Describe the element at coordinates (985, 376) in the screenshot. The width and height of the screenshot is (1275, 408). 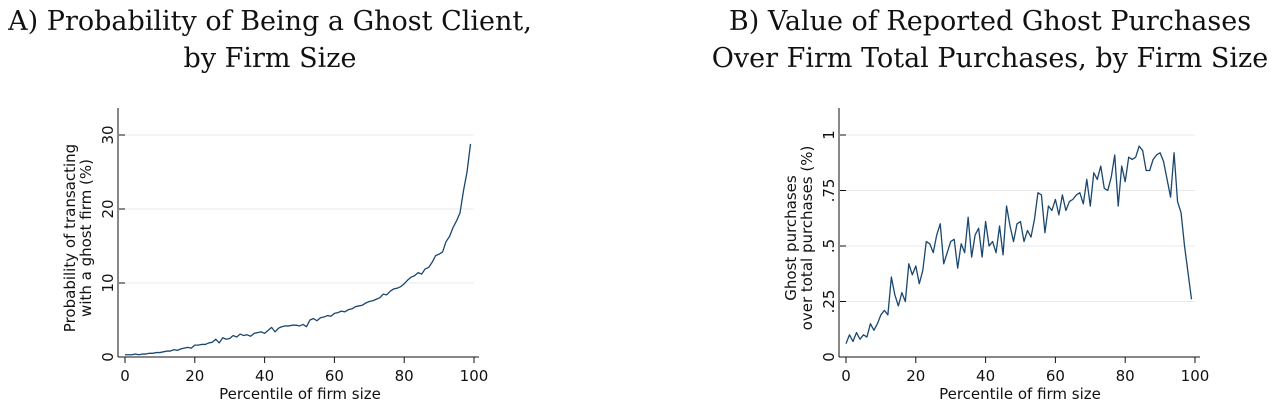
I see `panel-b-x-tick-label: 40` at that location.